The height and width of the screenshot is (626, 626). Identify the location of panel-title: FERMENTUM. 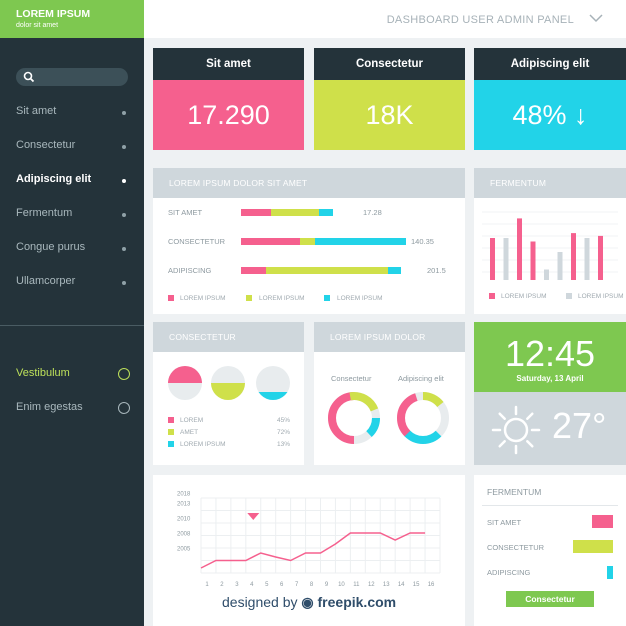
(550, 183).